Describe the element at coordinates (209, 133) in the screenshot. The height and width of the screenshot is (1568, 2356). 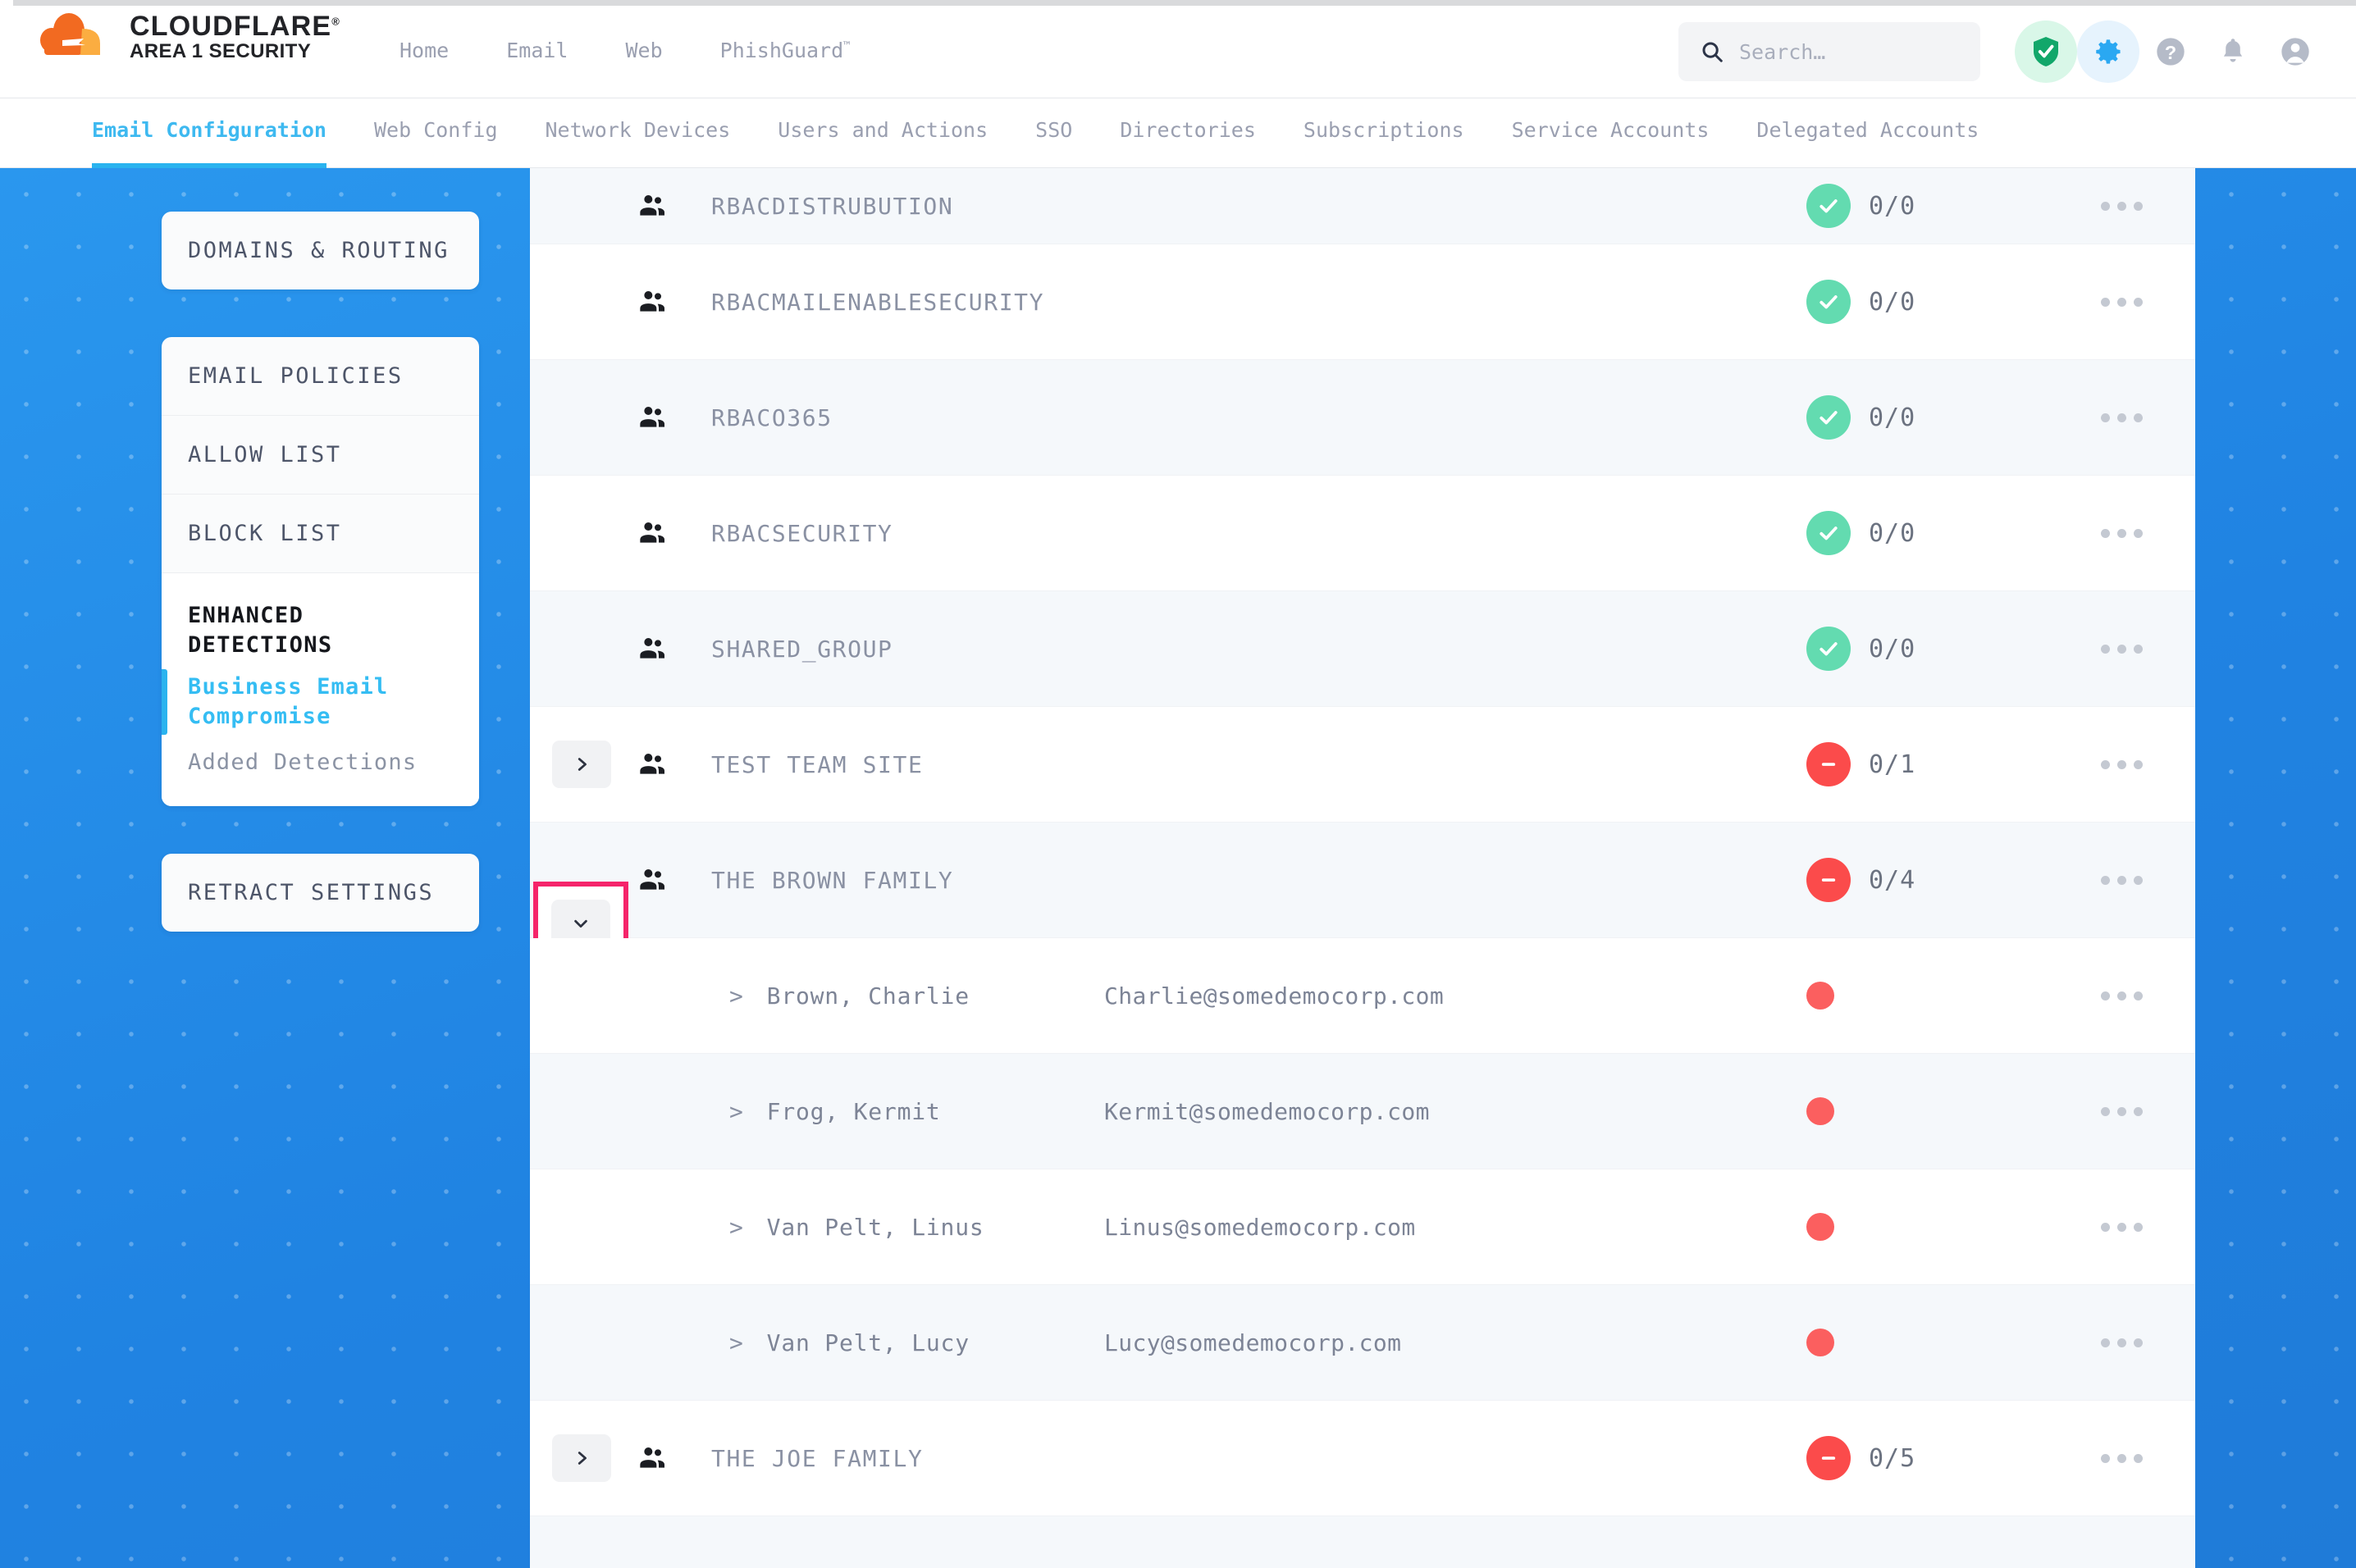
I see `tab-email-configuration: Email Configuration` at that location.